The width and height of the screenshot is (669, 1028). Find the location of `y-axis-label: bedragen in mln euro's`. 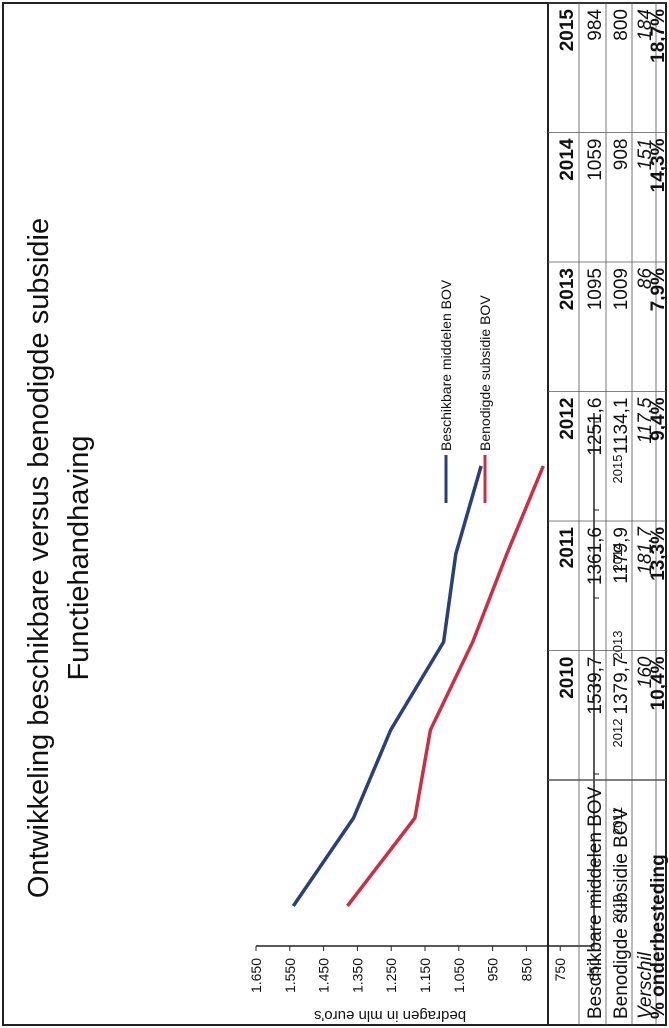

y-axis-label: bedragen in mln euro's is located at coordinates (390, 1015).